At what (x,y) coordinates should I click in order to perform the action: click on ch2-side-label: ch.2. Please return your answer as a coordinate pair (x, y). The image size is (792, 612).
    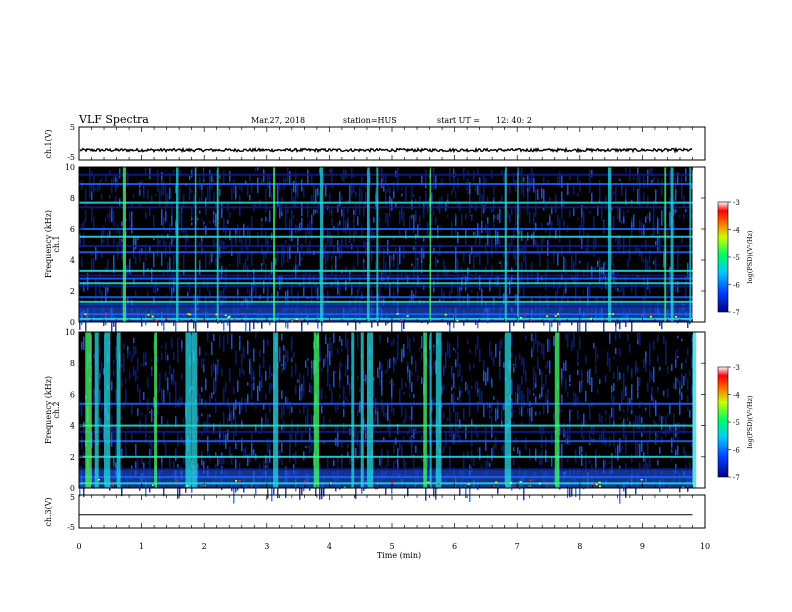
    Looking at the image, I should click on (56, 409).